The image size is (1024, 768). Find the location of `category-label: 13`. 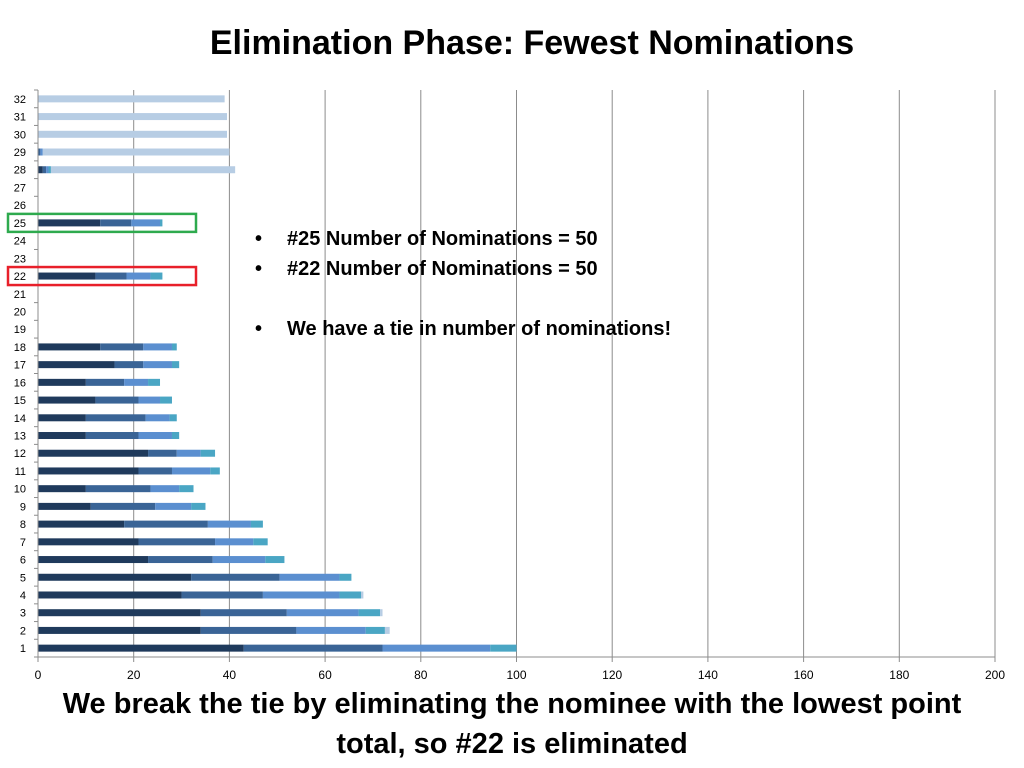

category-label: 13 is located at coordinates (20, 437).